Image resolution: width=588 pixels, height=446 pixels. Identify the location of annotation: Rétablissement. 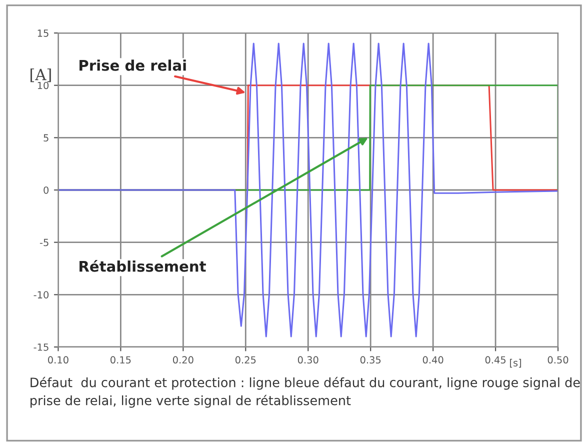
(143, 266).